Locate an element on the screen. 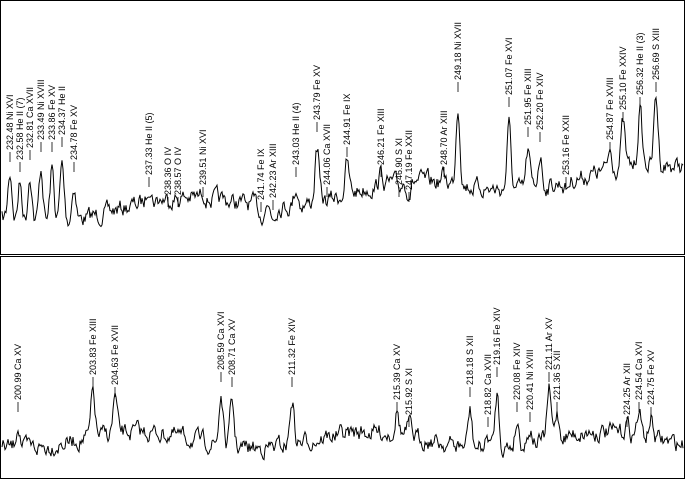 The width and height of the screenshot is (685, 479). line-label: 211.32 Fe XIV is located at coordinates (292, 346).